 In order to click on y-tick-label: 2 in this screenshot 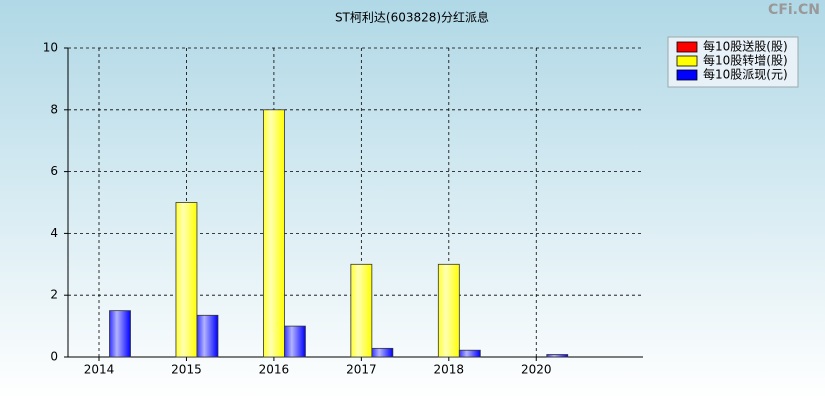, I will do `click(54, 295)`.